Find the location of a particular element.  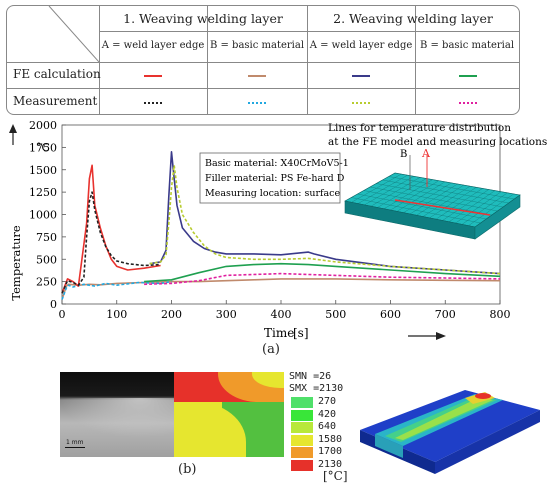

y-unit: °C is located at coordinates (43, 147).